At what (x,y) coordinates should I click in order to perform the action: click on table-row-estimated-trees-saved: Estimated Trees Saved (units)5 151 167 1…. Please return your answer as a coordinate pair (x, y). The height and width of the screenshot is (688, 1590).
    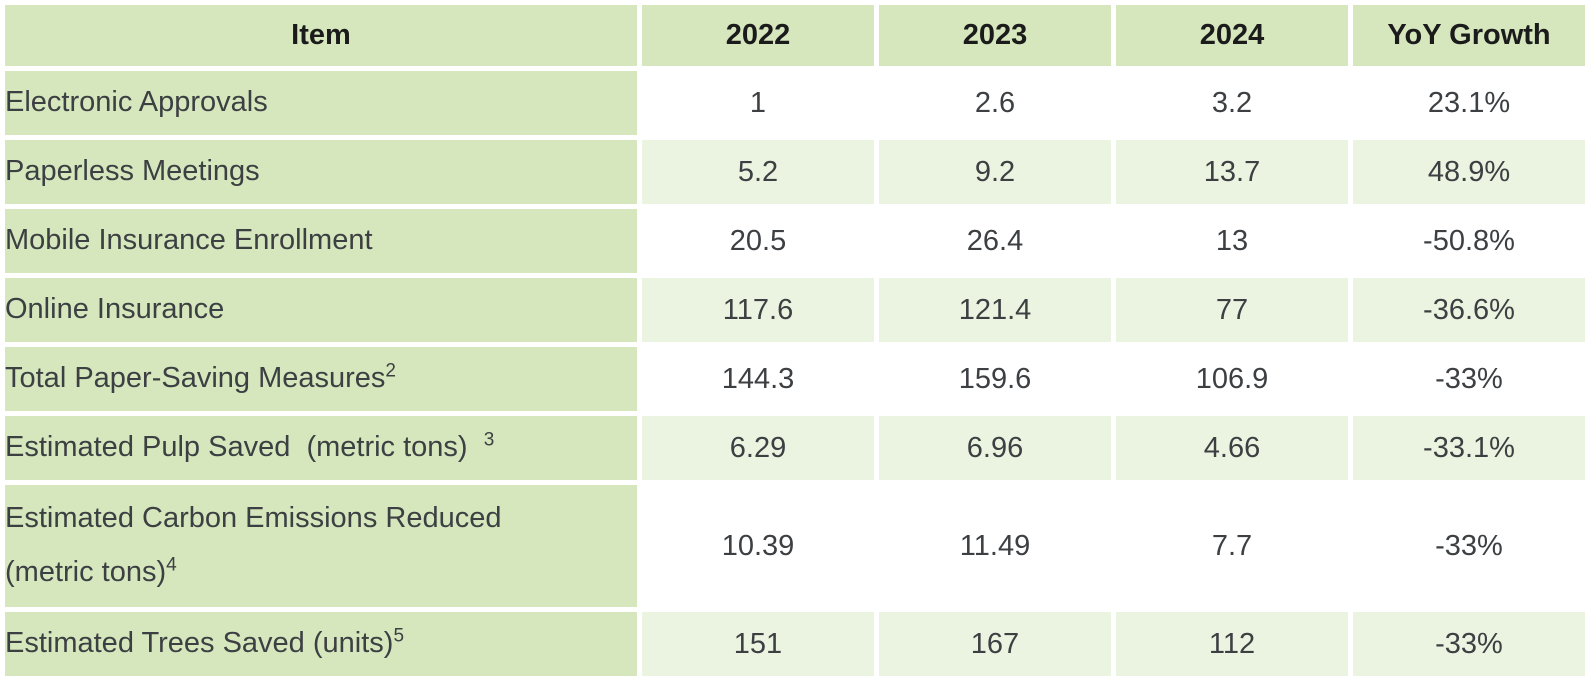
    Looking at the image, I should click on (795, 644).